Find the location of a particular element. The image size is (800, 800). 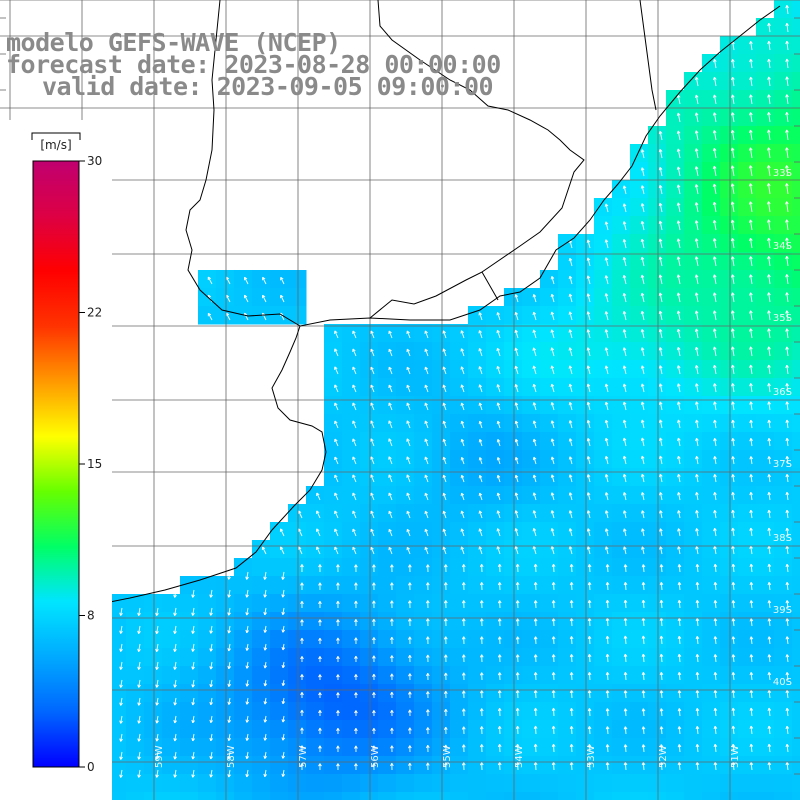

colorbar-unit-bracket is located at coordinates (56, 136).